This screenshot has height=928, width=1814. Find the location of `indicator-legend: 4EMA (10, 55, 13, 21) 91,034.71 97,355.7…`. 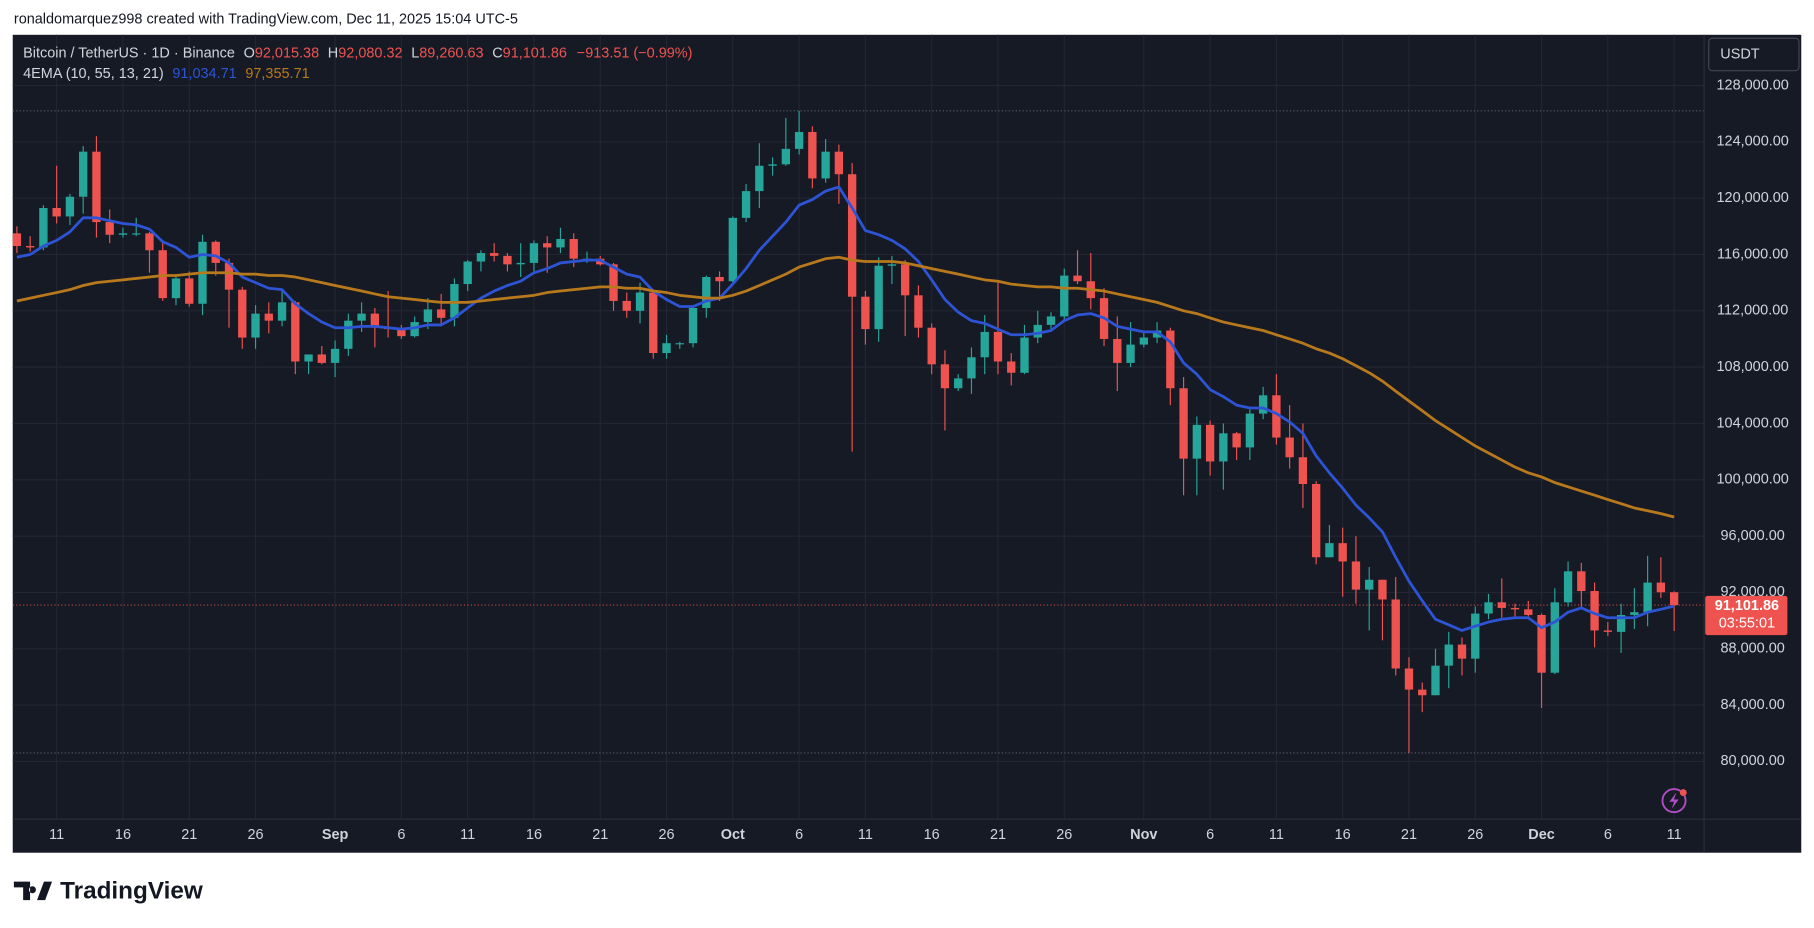

indicator-legend: 4EMA (10, 55, 13, 21) 91,034.71 97,355.7… is located at coordinates (166, 74).